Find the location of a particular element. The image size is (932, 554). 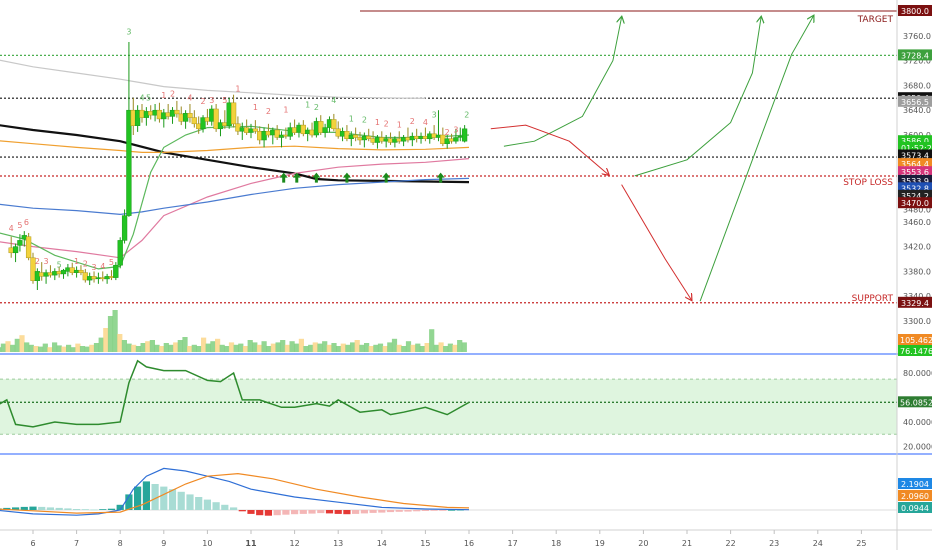

macd-badge-text: 0.0944 is located at coordinates (915, 508).